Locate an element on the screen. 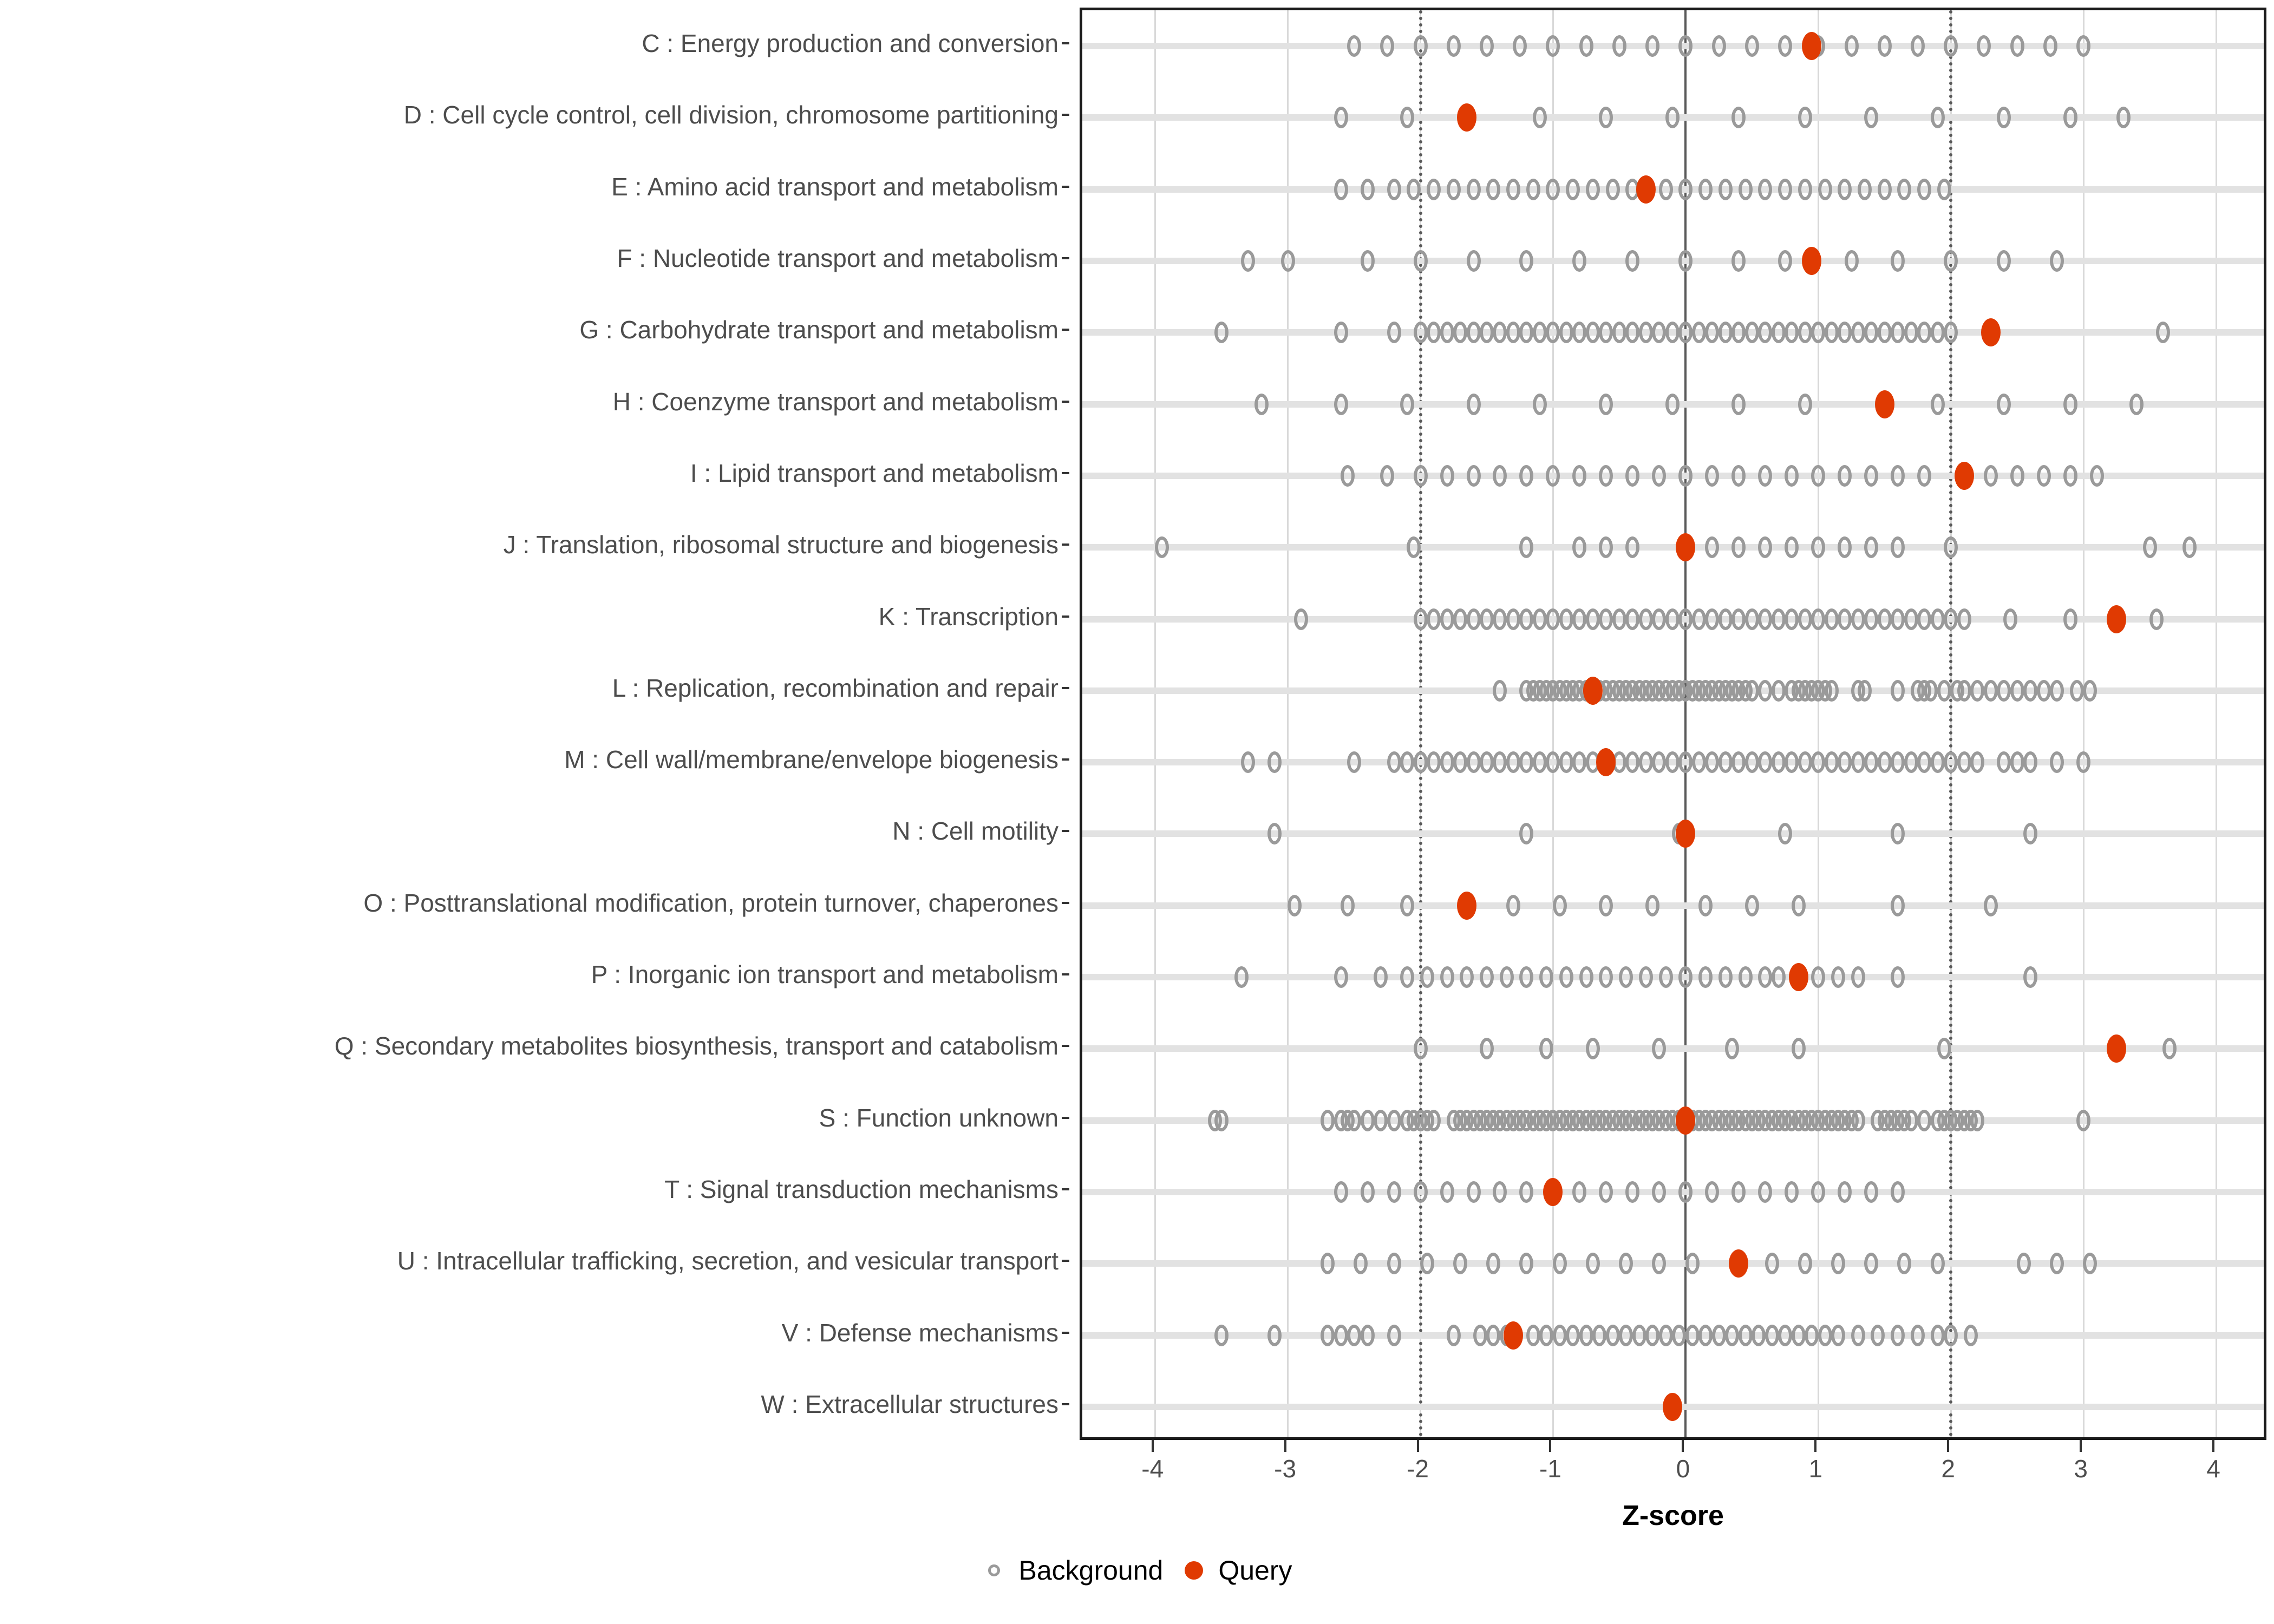 This screenshot has height=1624, width=2274. row-band-J is located at coordinates (1673, 547).